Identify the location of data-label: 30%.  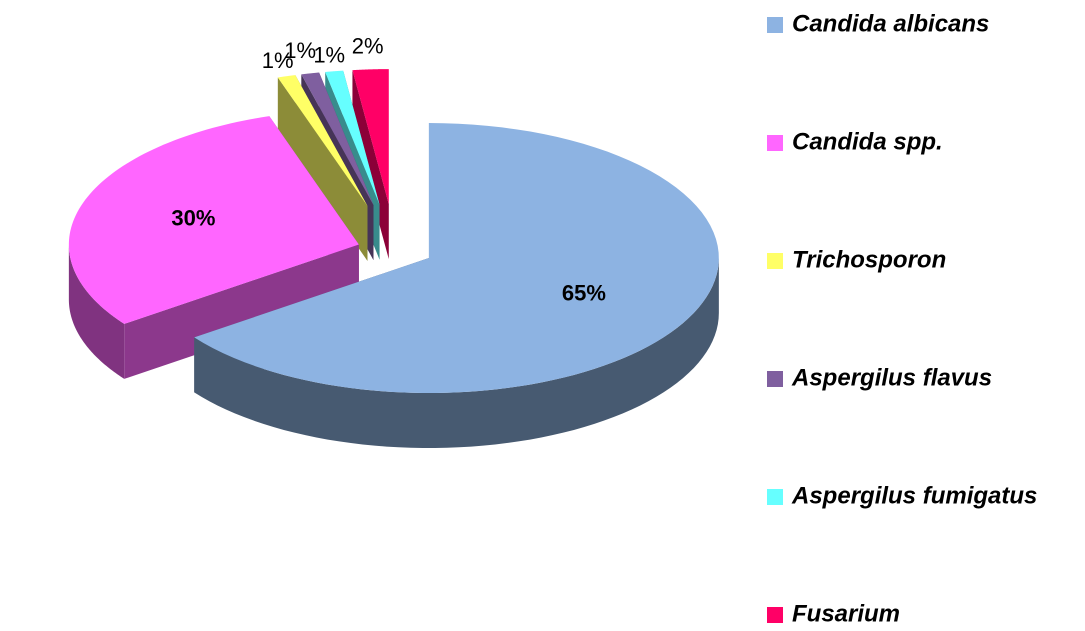
(193, 217).